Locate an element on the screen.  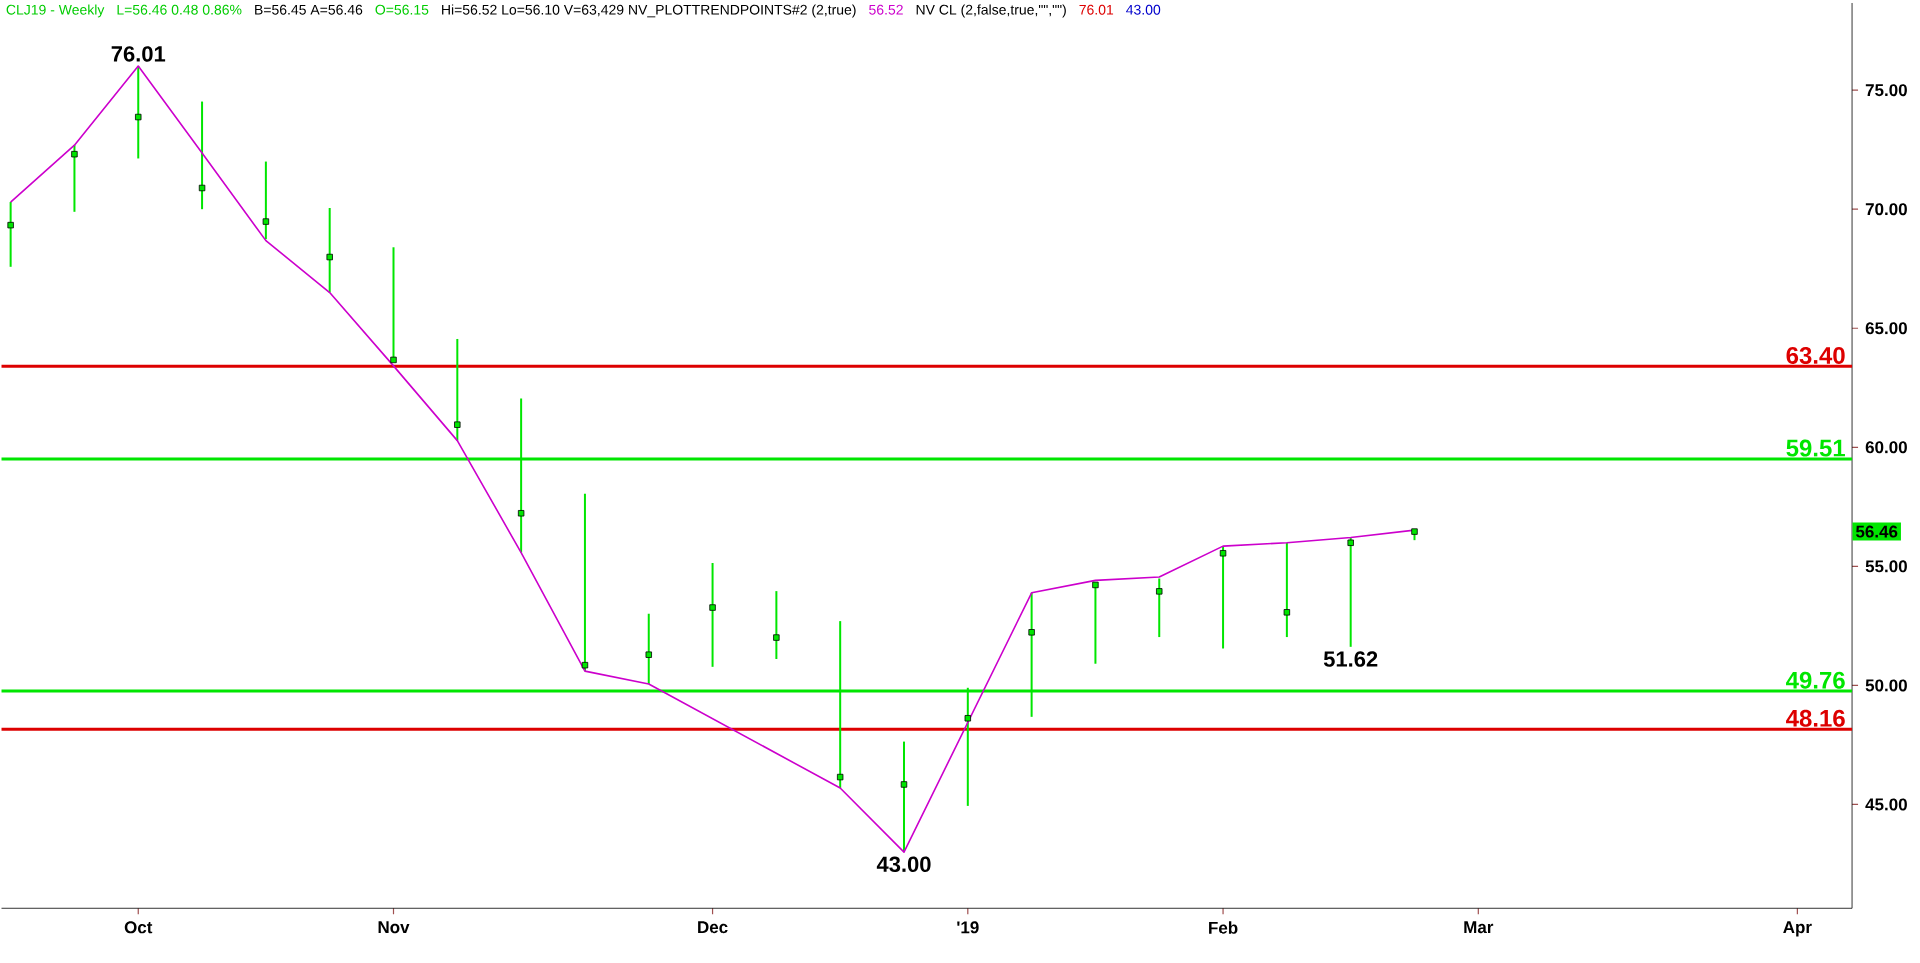
ref-line-label: 49.76 is located at coordinates (1815, 680).